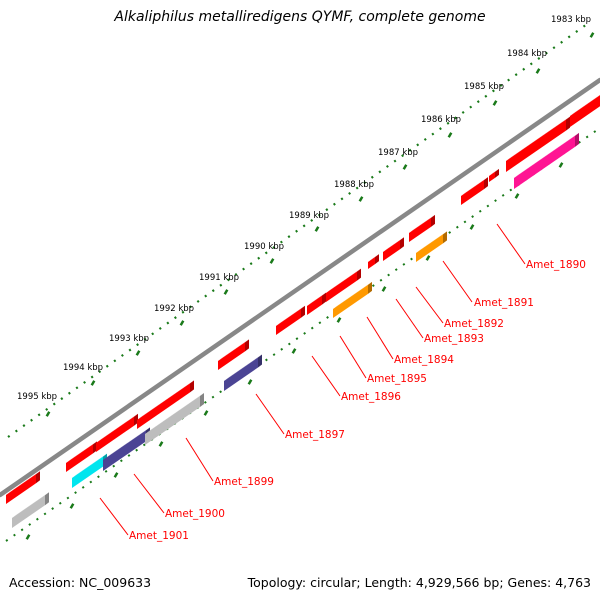 The height and width of the screenshot is (600, 600). Describe the element at coordinates (264, 247) in the screenshot. I see `scale-tick-label: 1990 kbp` at that location.